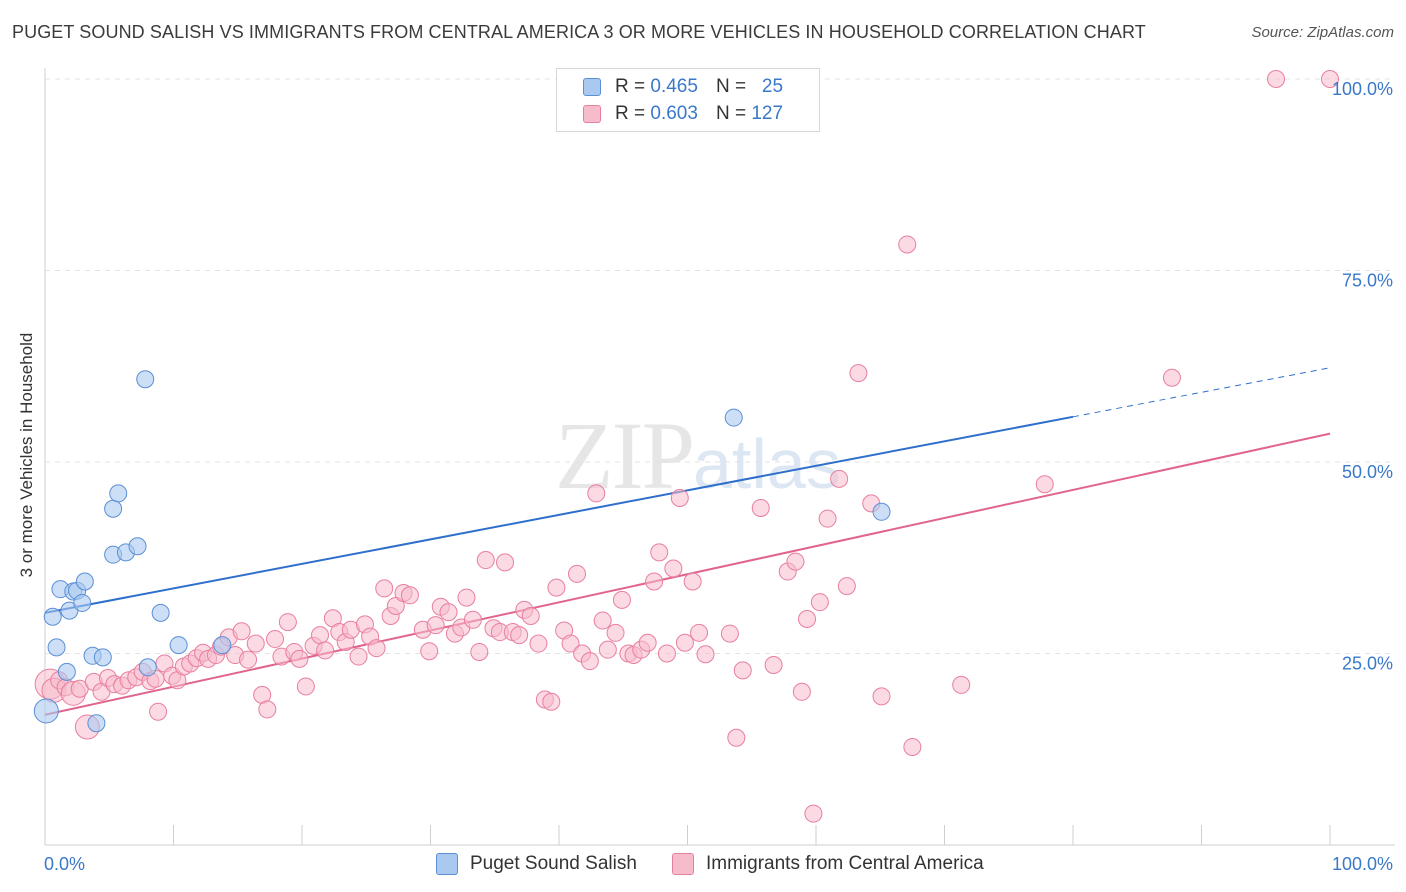  What do you see at coordinates (553, 863) in the screenshot?
I see `bottom-legend-label-salish: Puget Sound Salish` at bounding box center [553, 863].